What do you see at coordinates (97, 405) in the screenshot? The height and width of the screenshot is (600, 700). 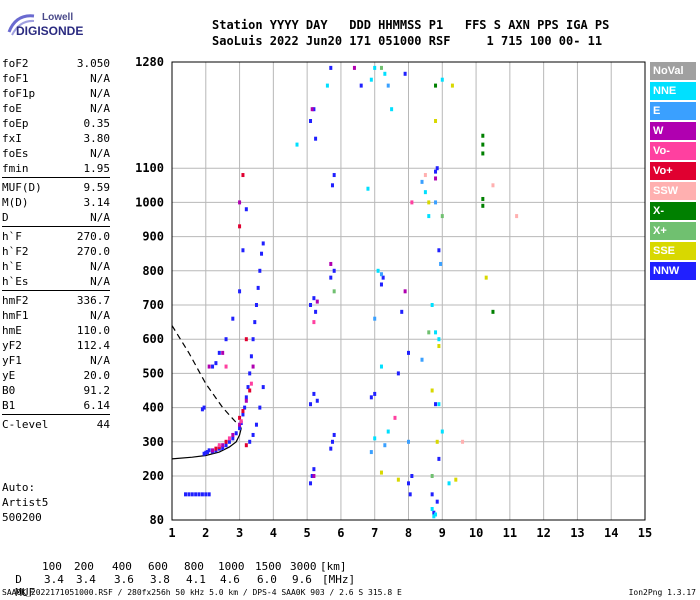 I see `param-value: 6.14` at bounding box center [97, 405].